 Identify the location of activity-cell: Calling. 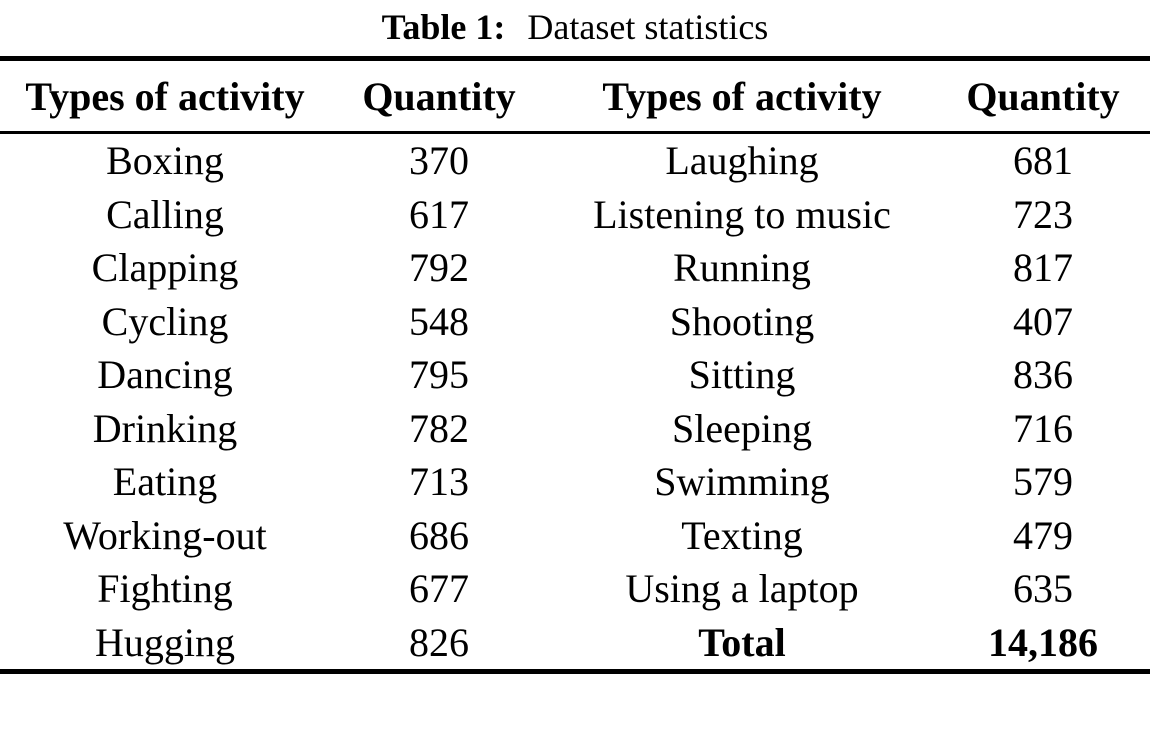
(165, 214).